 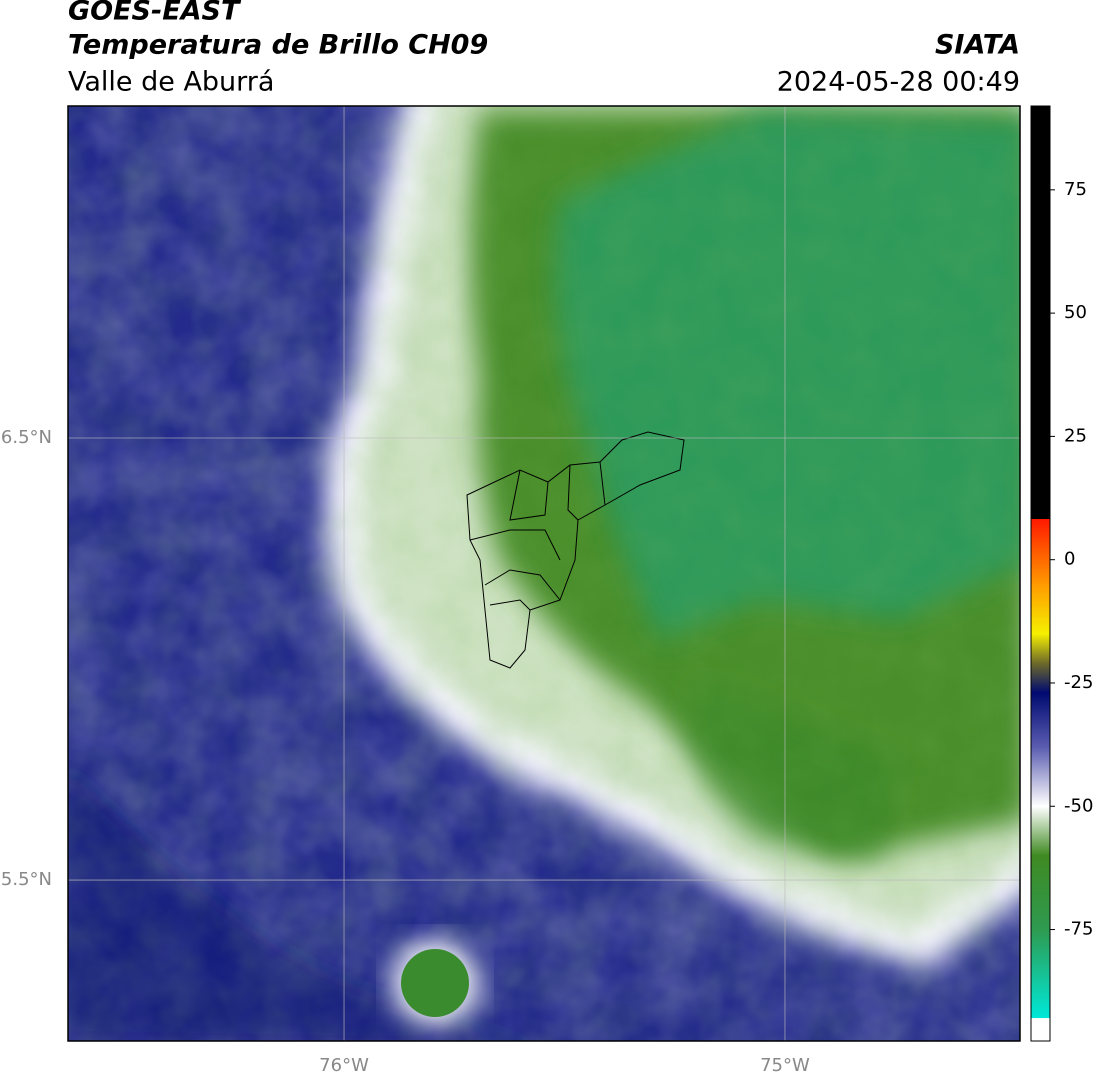 What do you see at coordinates (171, 82) in the screenshot?
I see `region: Valle de Aburrá` at bounding box center [171, 82].